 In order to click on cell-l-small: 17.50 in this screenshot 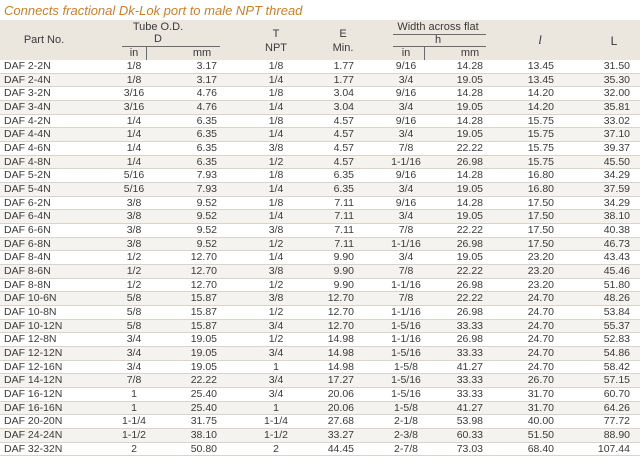, I will do `click(540, 243)`.